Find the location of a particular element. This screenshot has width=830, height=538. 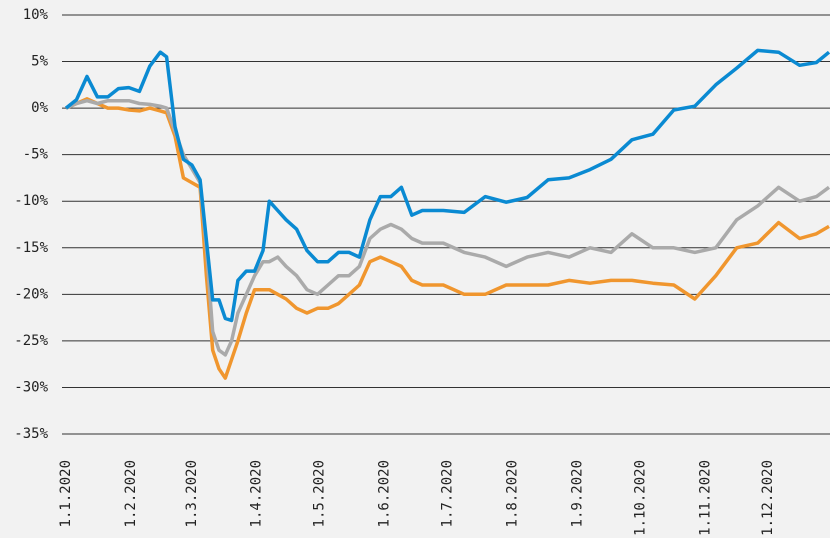

x-tick-label: 1.12.2020 is located at coordinates (768, 498).